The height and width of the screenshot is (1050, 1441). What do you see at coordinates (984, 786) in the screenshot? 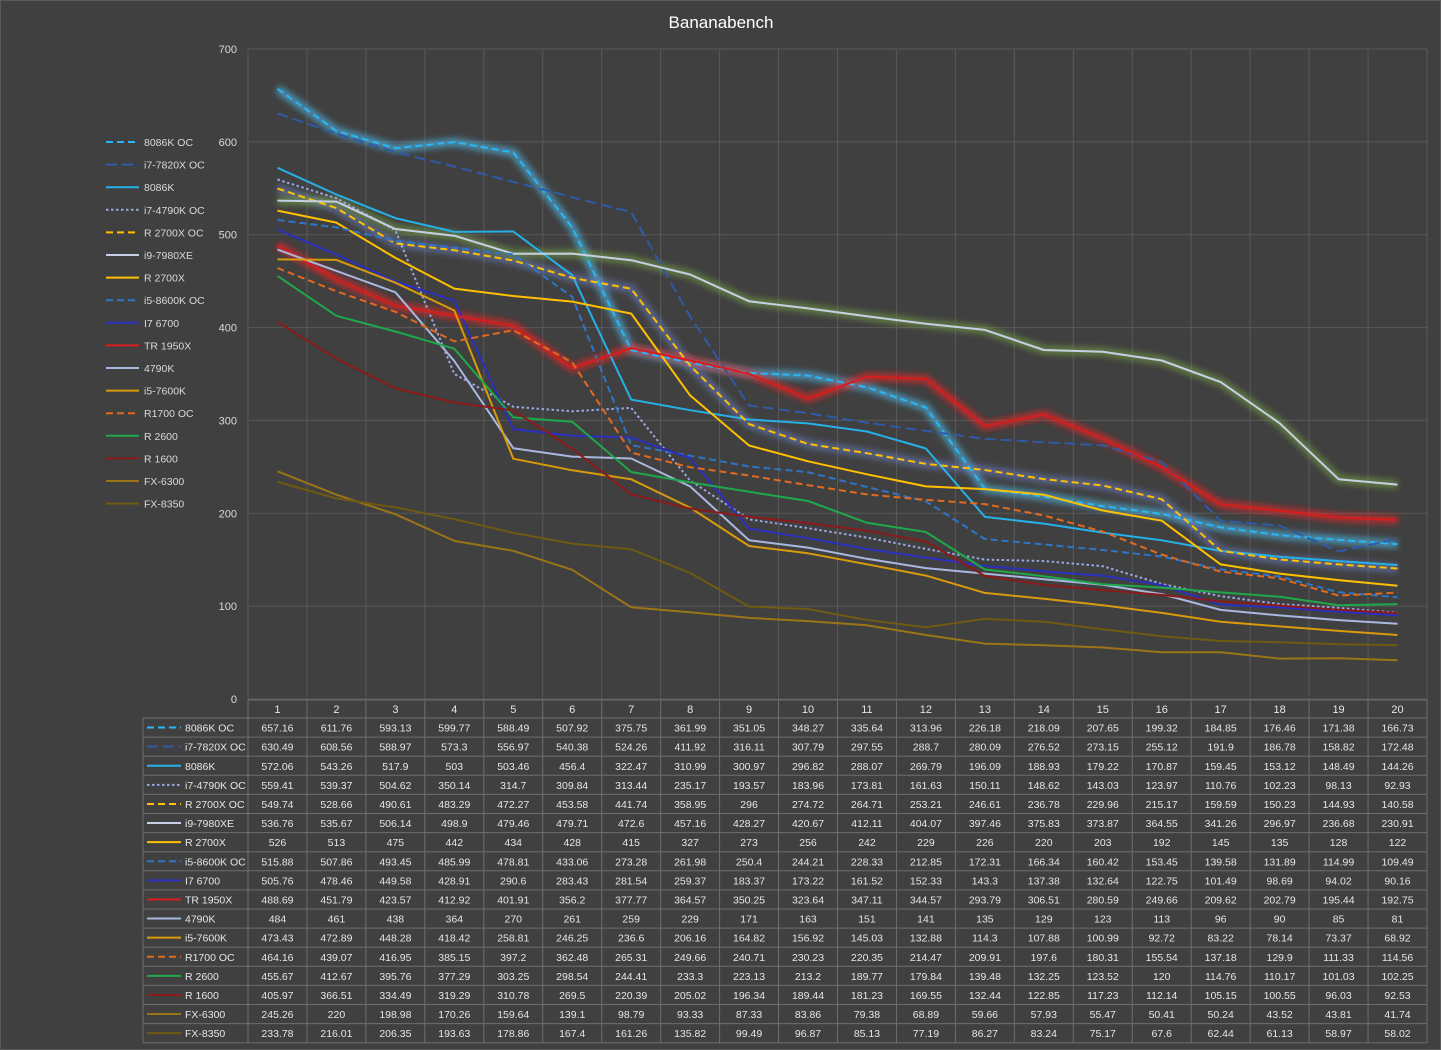
I see `table-cell: 150.11` at bounding box center [984, 786].